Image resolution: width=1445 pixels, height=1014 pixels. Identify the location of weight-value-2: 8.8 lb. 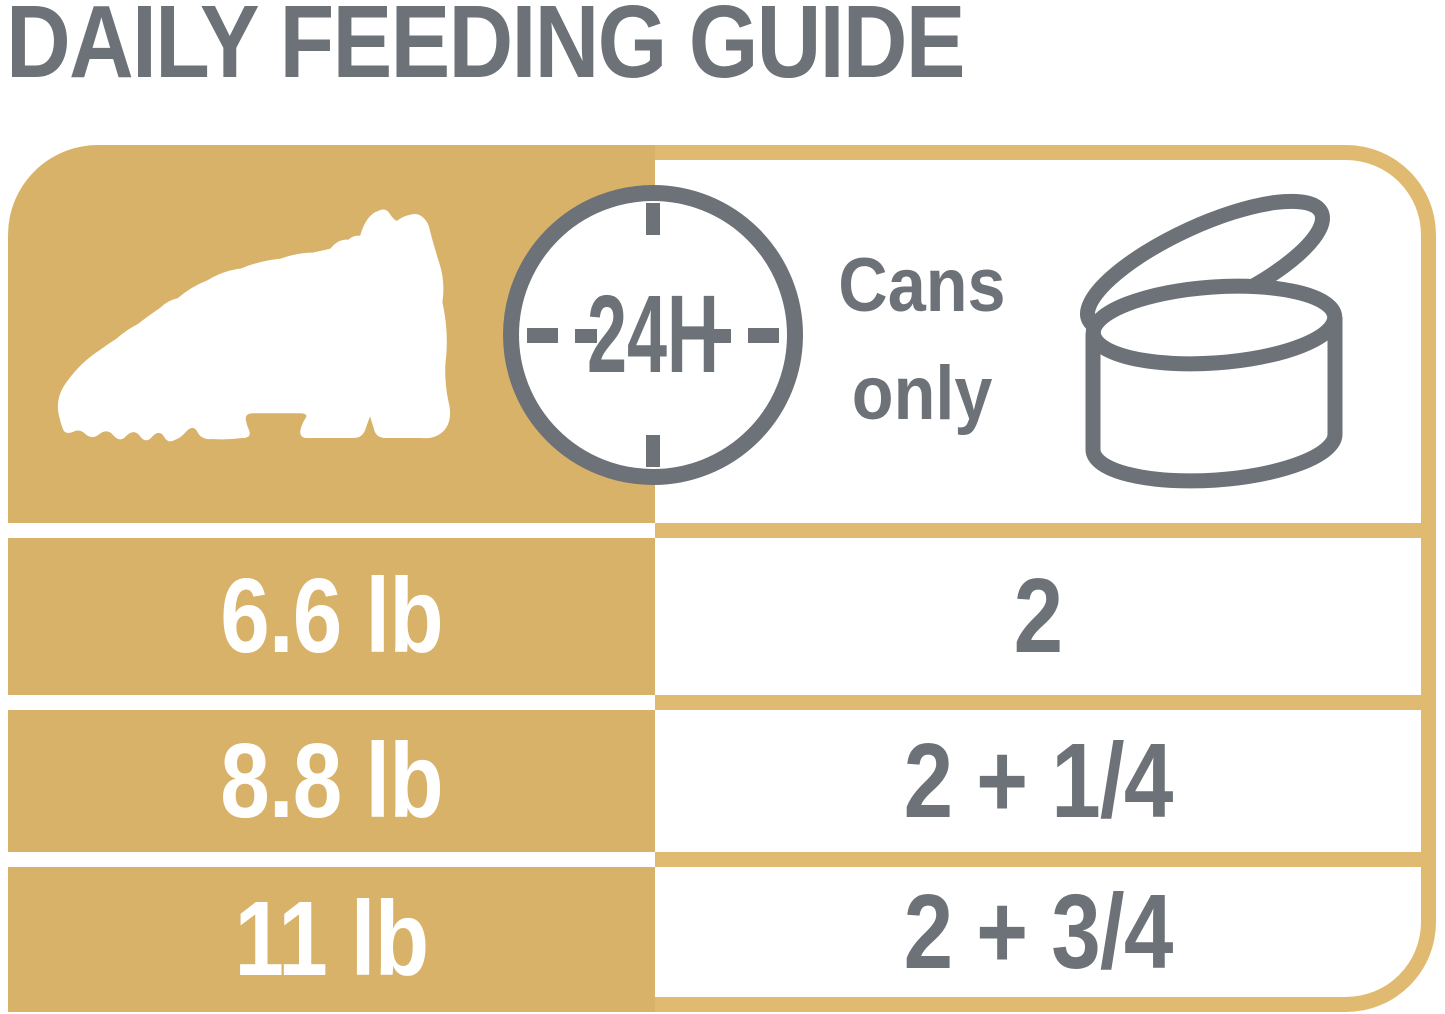
(331, 780).